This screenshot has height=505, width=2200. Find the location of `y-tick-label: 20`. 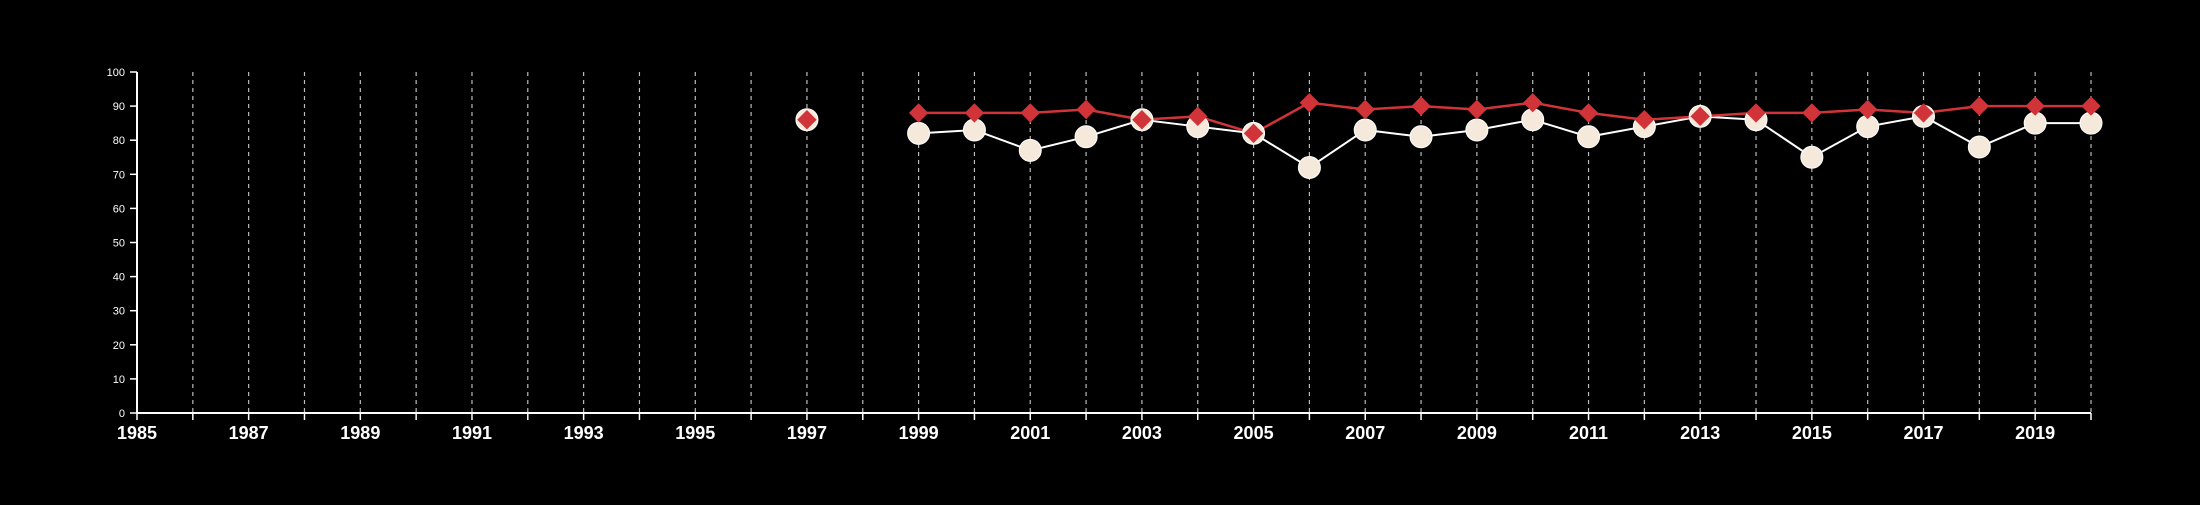

y-tick-label: 20 is located at coordinates (119, 346).